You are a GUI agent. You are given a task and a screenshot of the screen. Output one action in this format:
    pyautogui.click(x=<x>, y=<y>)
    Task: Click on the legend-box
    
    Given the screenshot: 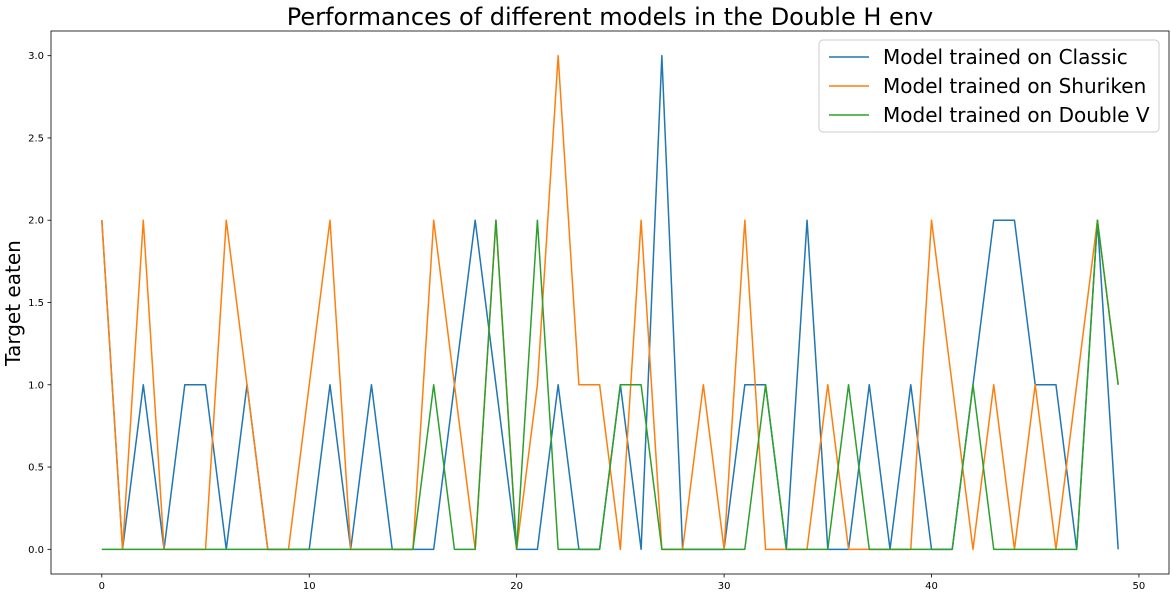 What is the action you would take?
    pyautogui.click(x=989, y=86)
    